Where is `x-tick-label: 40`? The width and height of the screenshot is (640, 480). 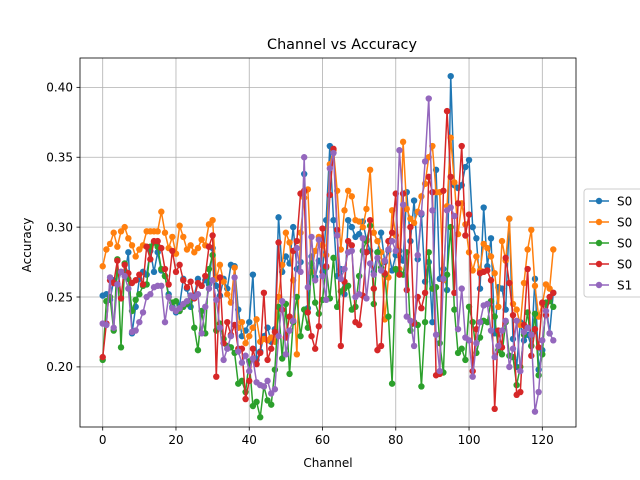
x-tick-label: 40 is located at coordinates (249, 440).